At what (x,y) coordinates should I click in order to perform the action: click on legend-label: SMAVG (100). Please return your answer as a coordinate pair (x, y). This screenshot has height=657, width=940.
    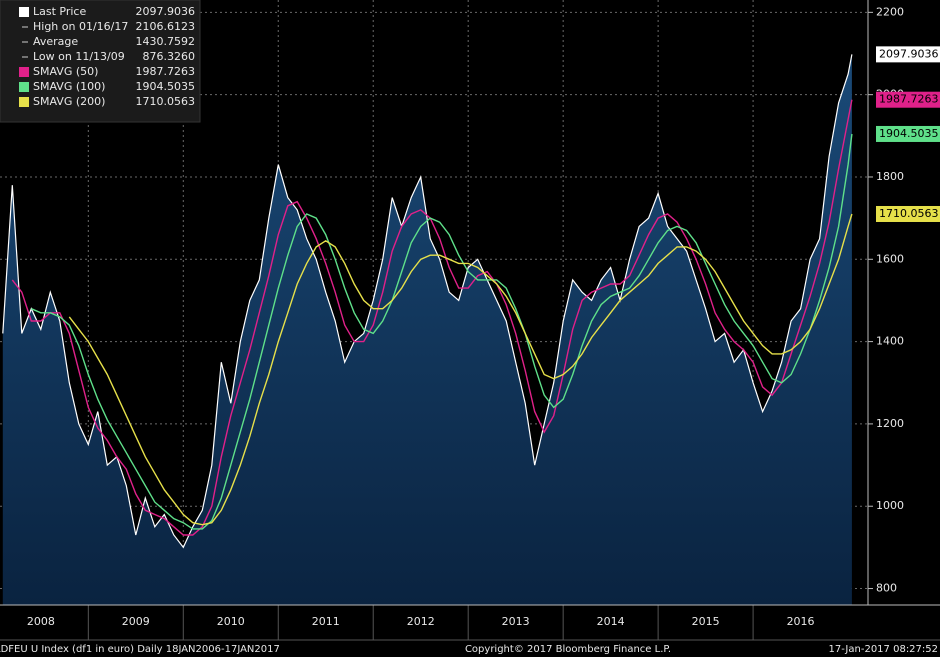
    Looking at the image, I should click on (69, 86).